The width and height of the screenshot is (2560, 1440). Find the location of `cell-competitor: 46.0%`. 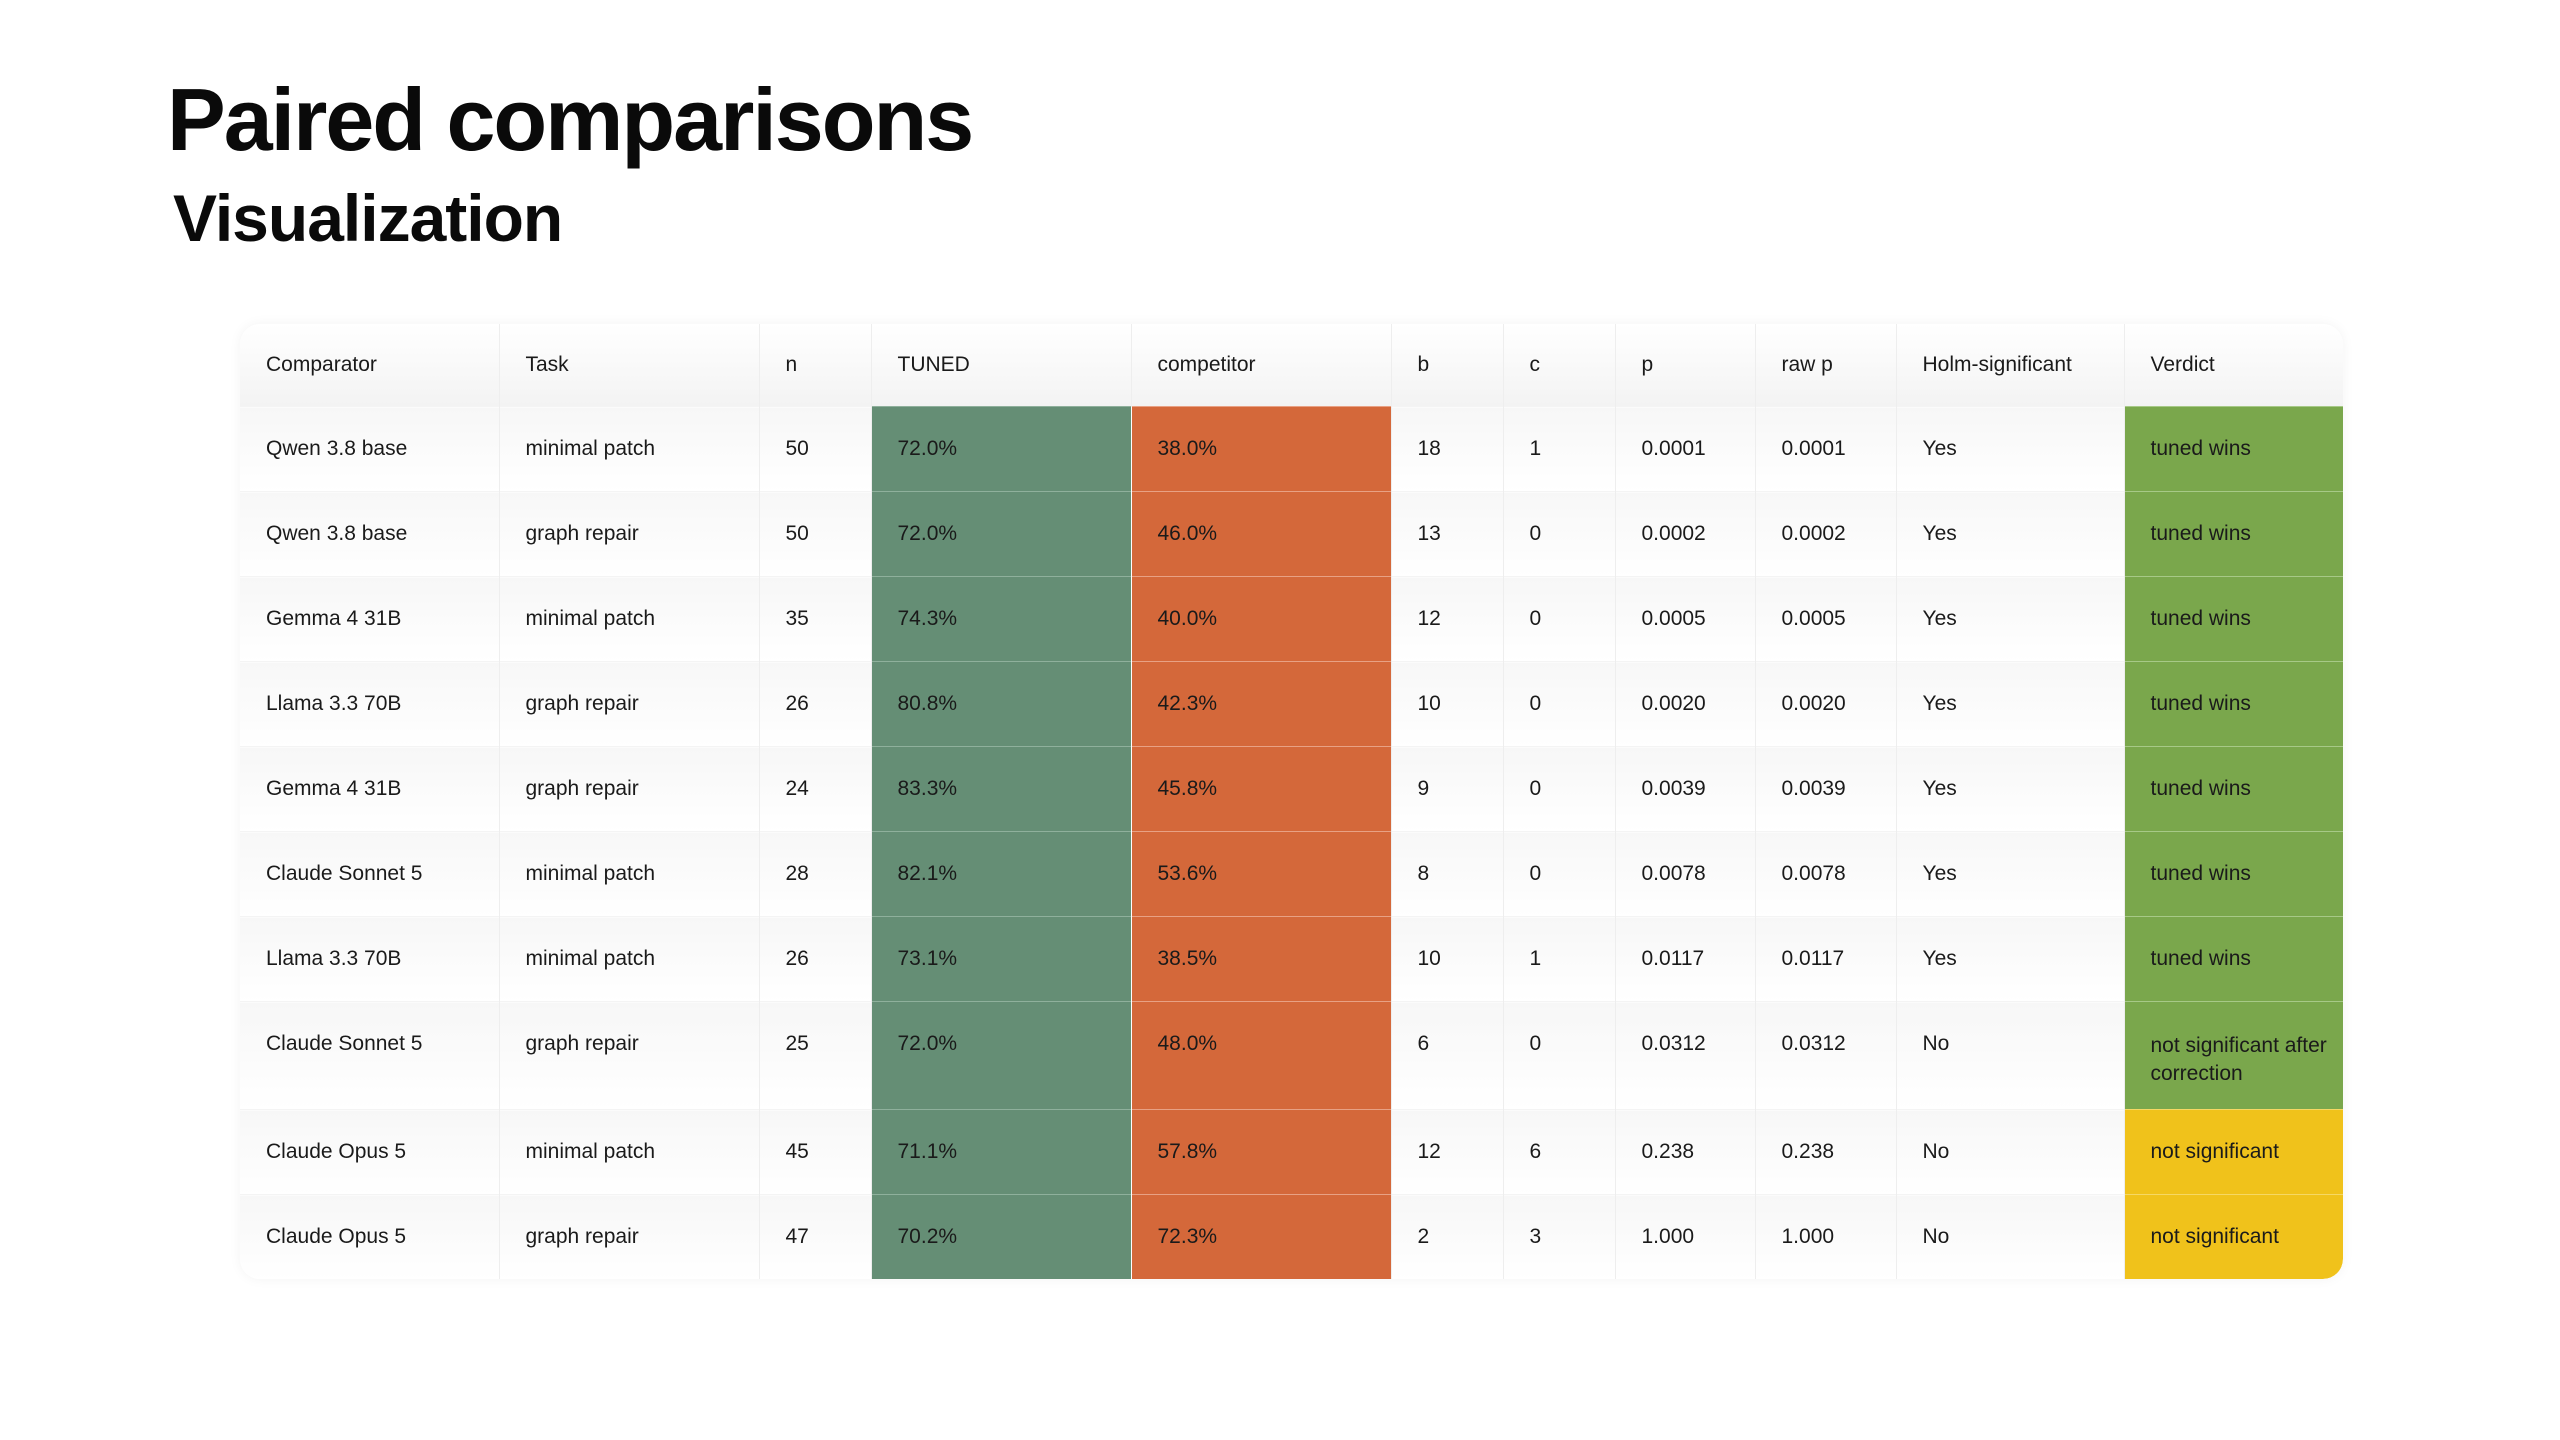

cell-competitor: 46.0% is located at coordinates (1261, 534).